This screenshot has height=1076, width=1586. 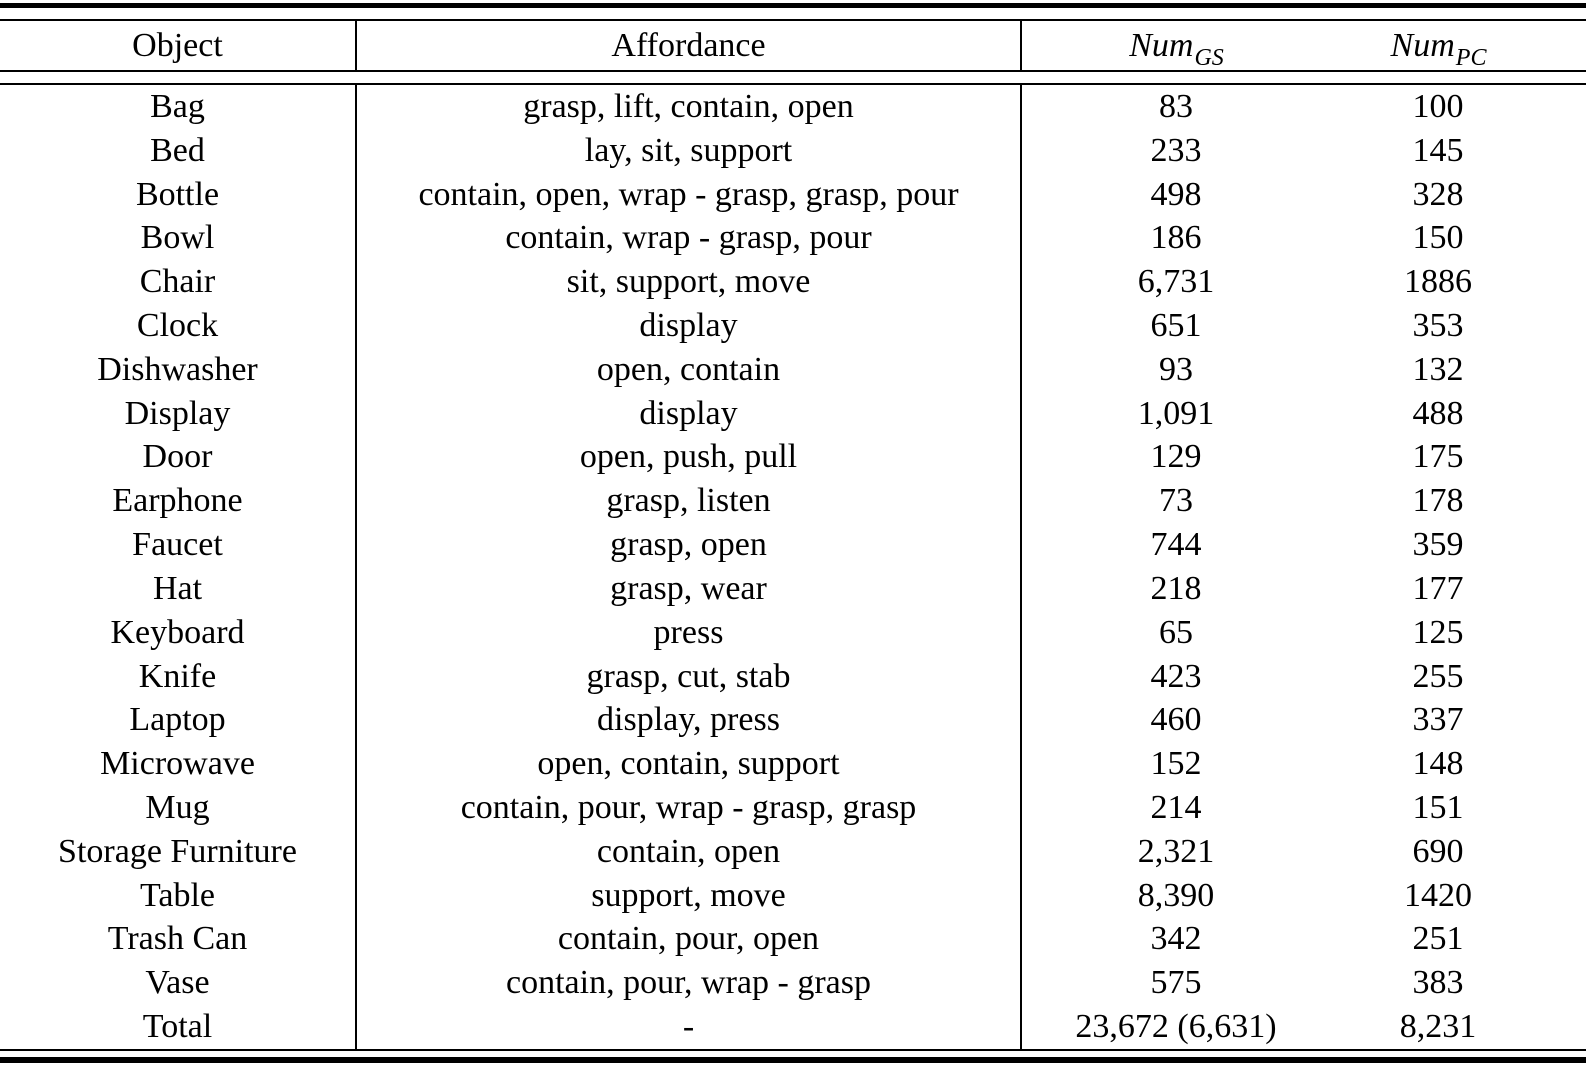 I want to click on header-num-gs-label: NumGS, so click(x=1176, y=48).